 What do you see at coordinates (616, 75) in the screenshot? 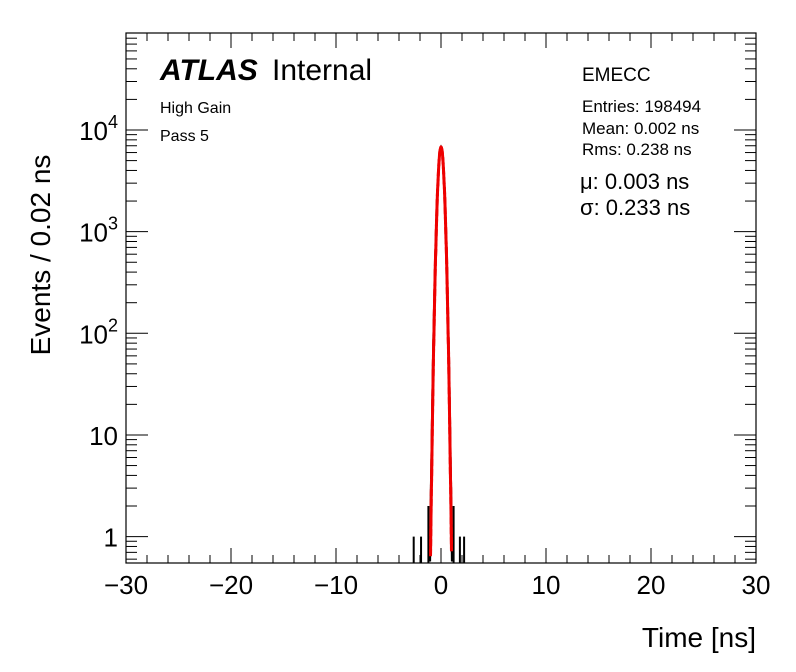
I see `region-label: EMECC` at bounding box center [616, 75].